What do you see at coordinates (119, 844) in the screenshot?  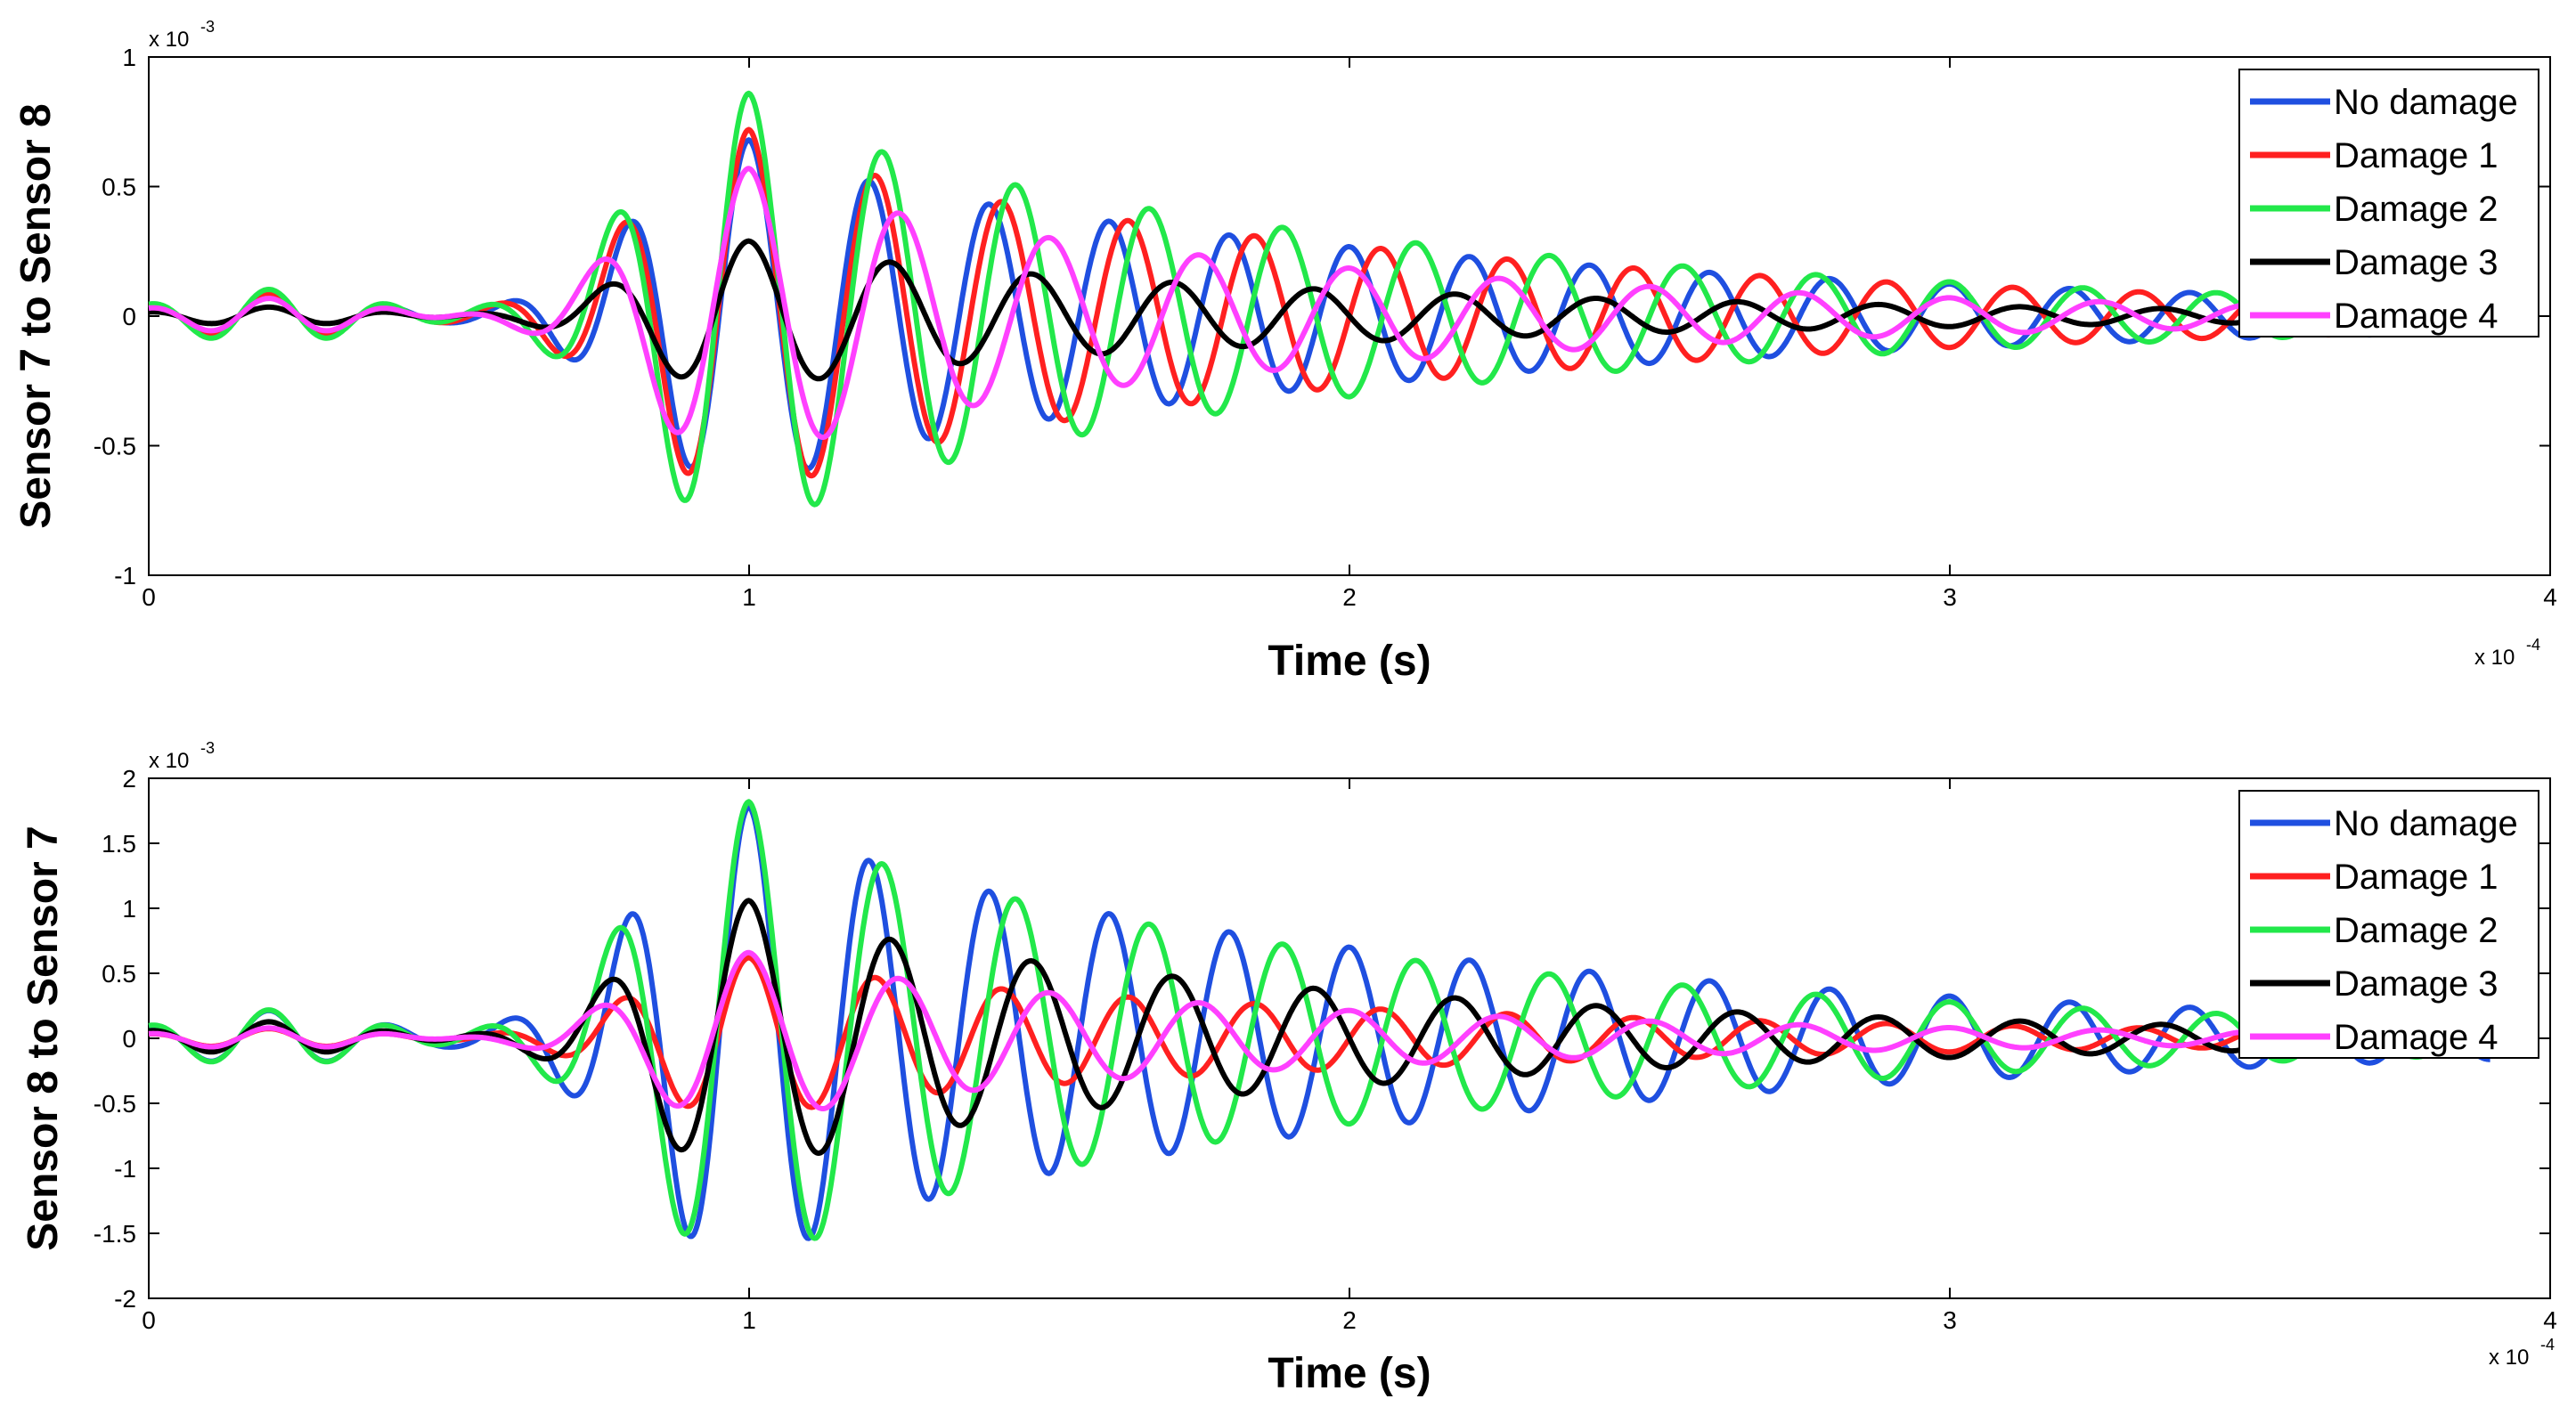 I see `y-tick-label: 1.5` at bounding box center [119, 844].